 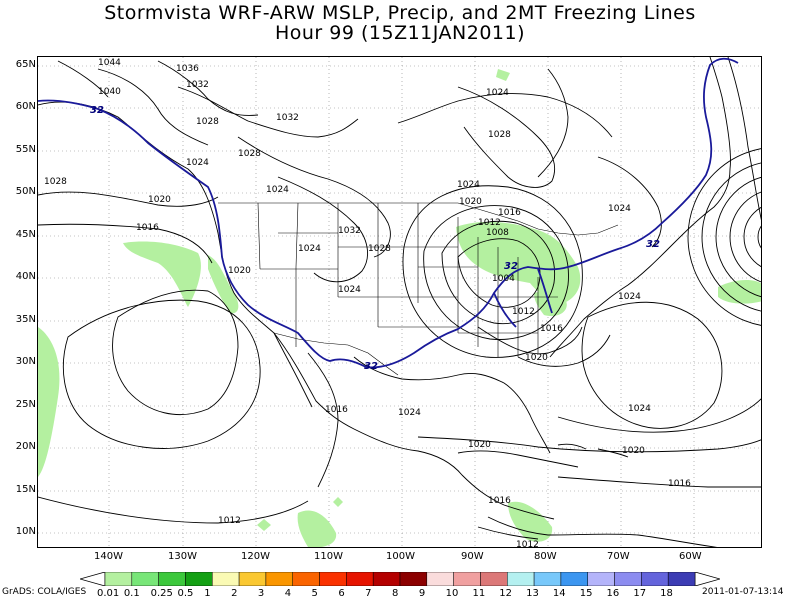 I want to click on lat-label: 45N, so click(x=25, y=234).